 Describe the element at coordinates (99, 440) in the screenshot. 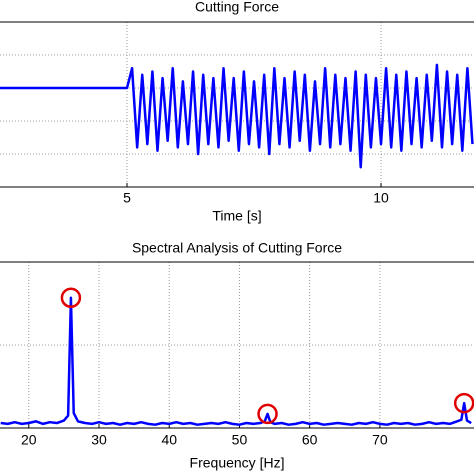

I see `x-tick-label: 30` at that location.